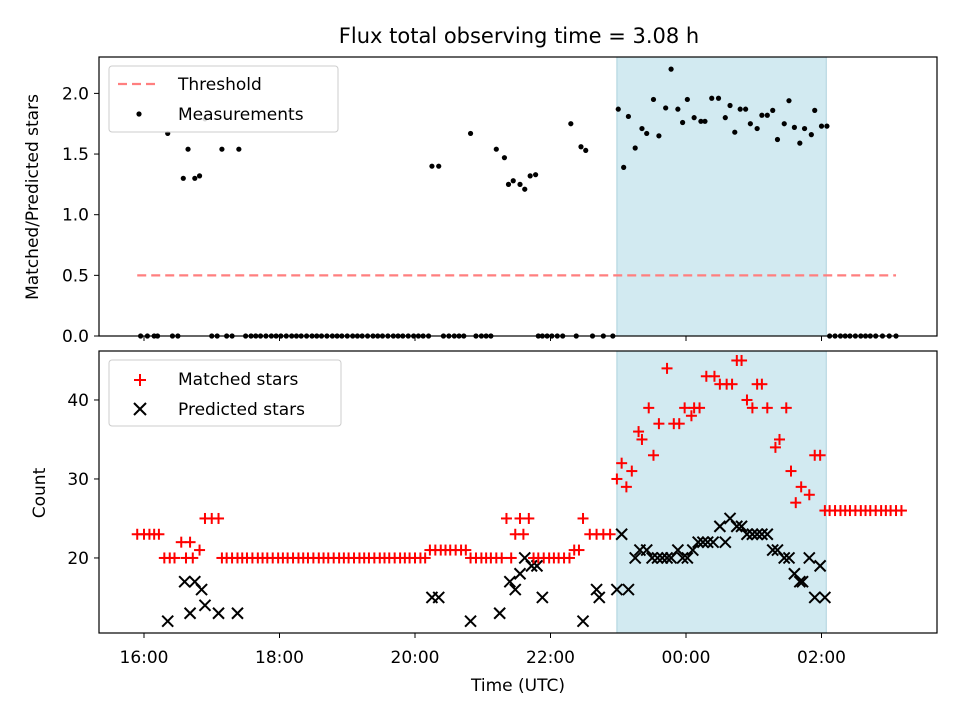 Image resolution: width=960 pixels, height=720 pixels. What do you see at coordinates (550, 658) in the screenshot?
I see `bottom-x-tick-label: 22:00` at bounding box center [550, 658].